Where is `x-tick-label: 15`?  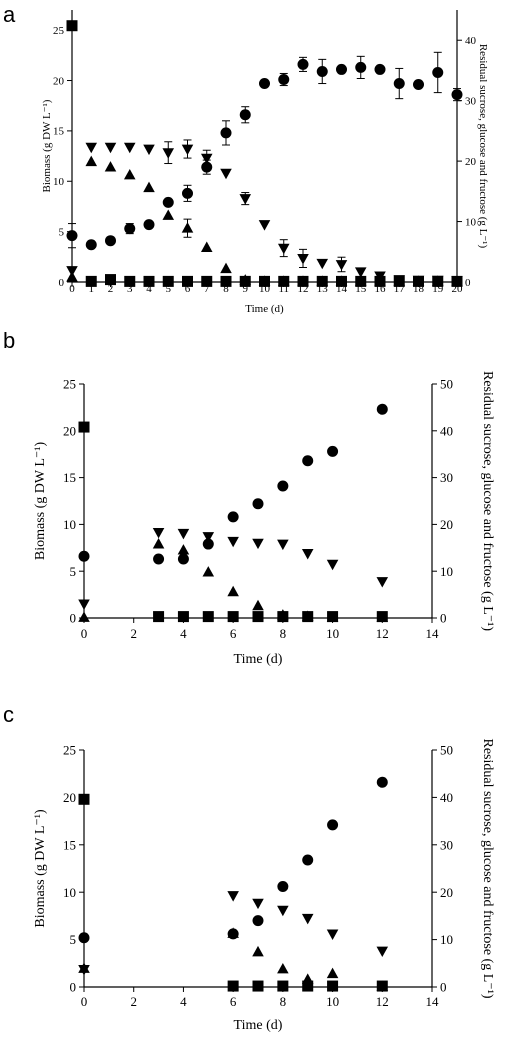 x-tick-label: 15 is located at coordinates (361, 289).